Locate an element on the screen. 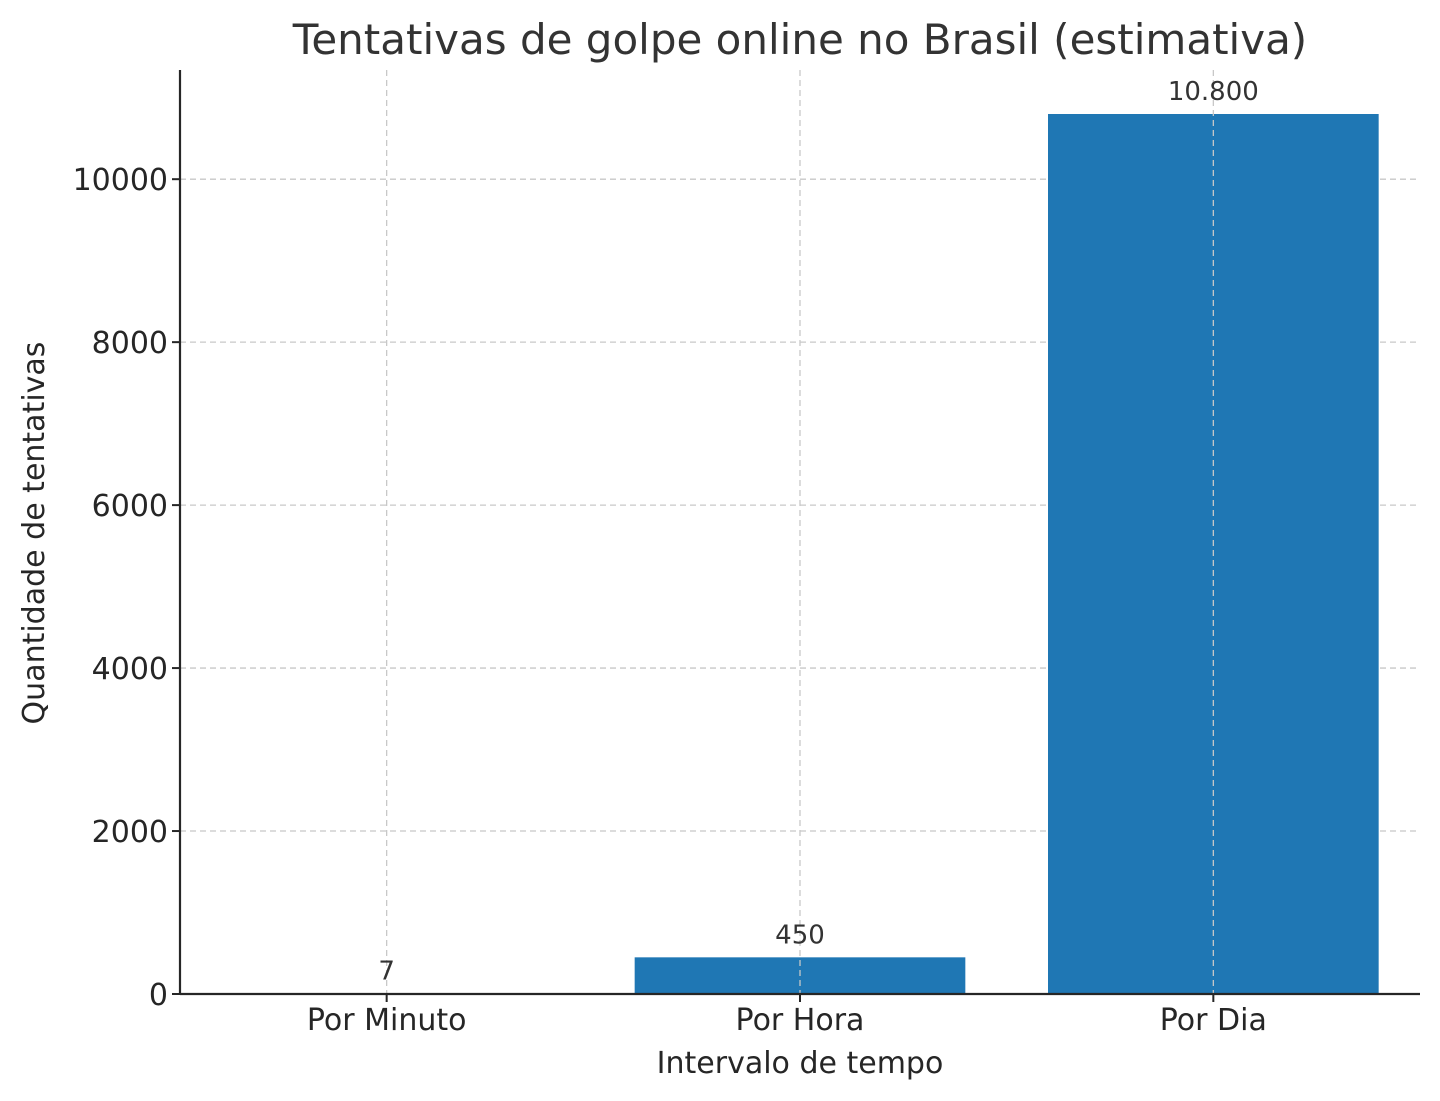  bar-value-label: 450 is located at coordinates (800, 935).